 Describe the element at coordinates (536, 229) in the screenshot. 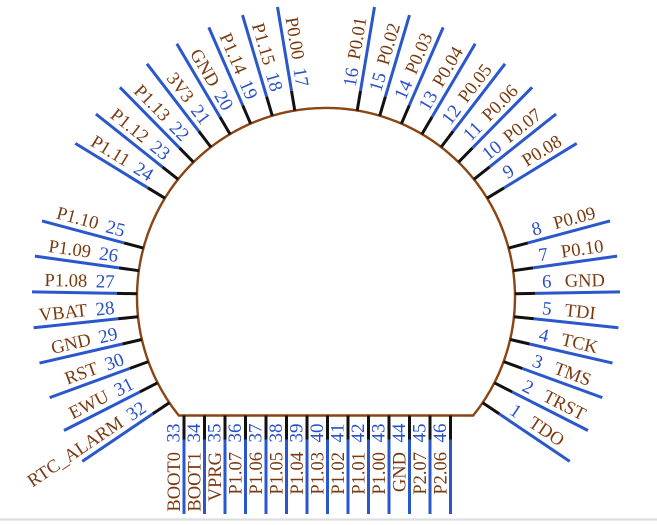

I see `pin-number: 8` at that location.